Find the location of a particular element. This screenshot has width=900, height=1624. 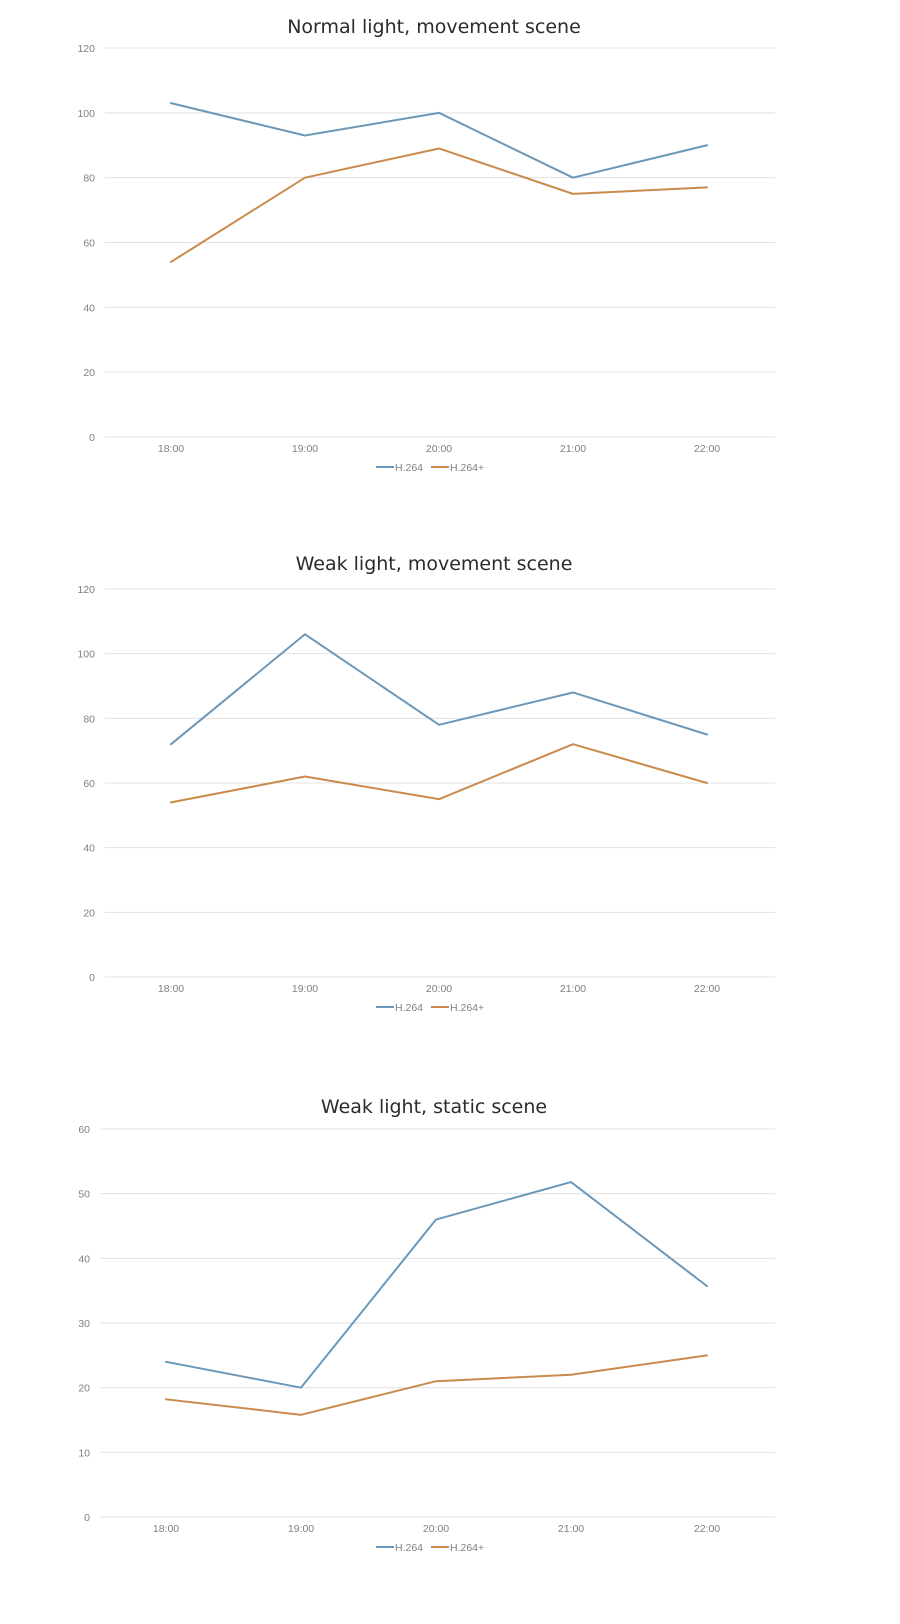

y-tick-label: 50 is located at coordinates (84, 1195).